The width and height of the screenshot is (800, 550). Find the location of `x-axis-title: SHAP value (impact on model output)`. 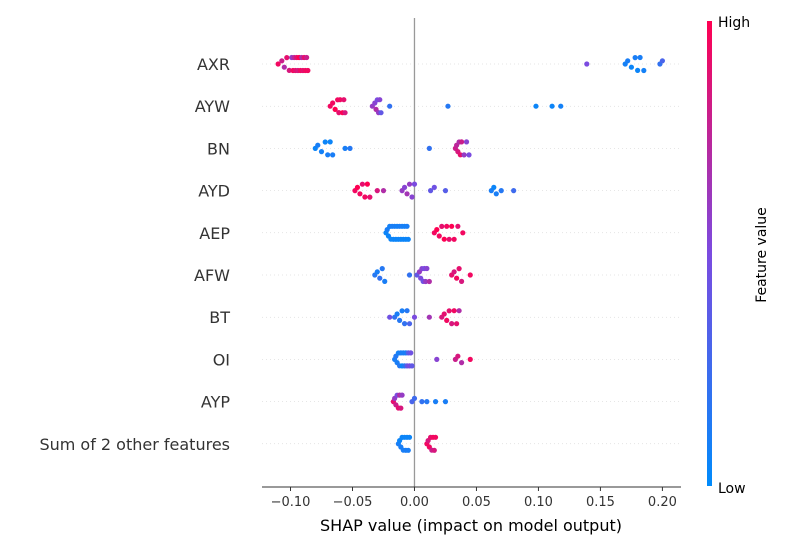

x-axis-title: SHAP value (impact on model output) is located at coordinates (471, 525).